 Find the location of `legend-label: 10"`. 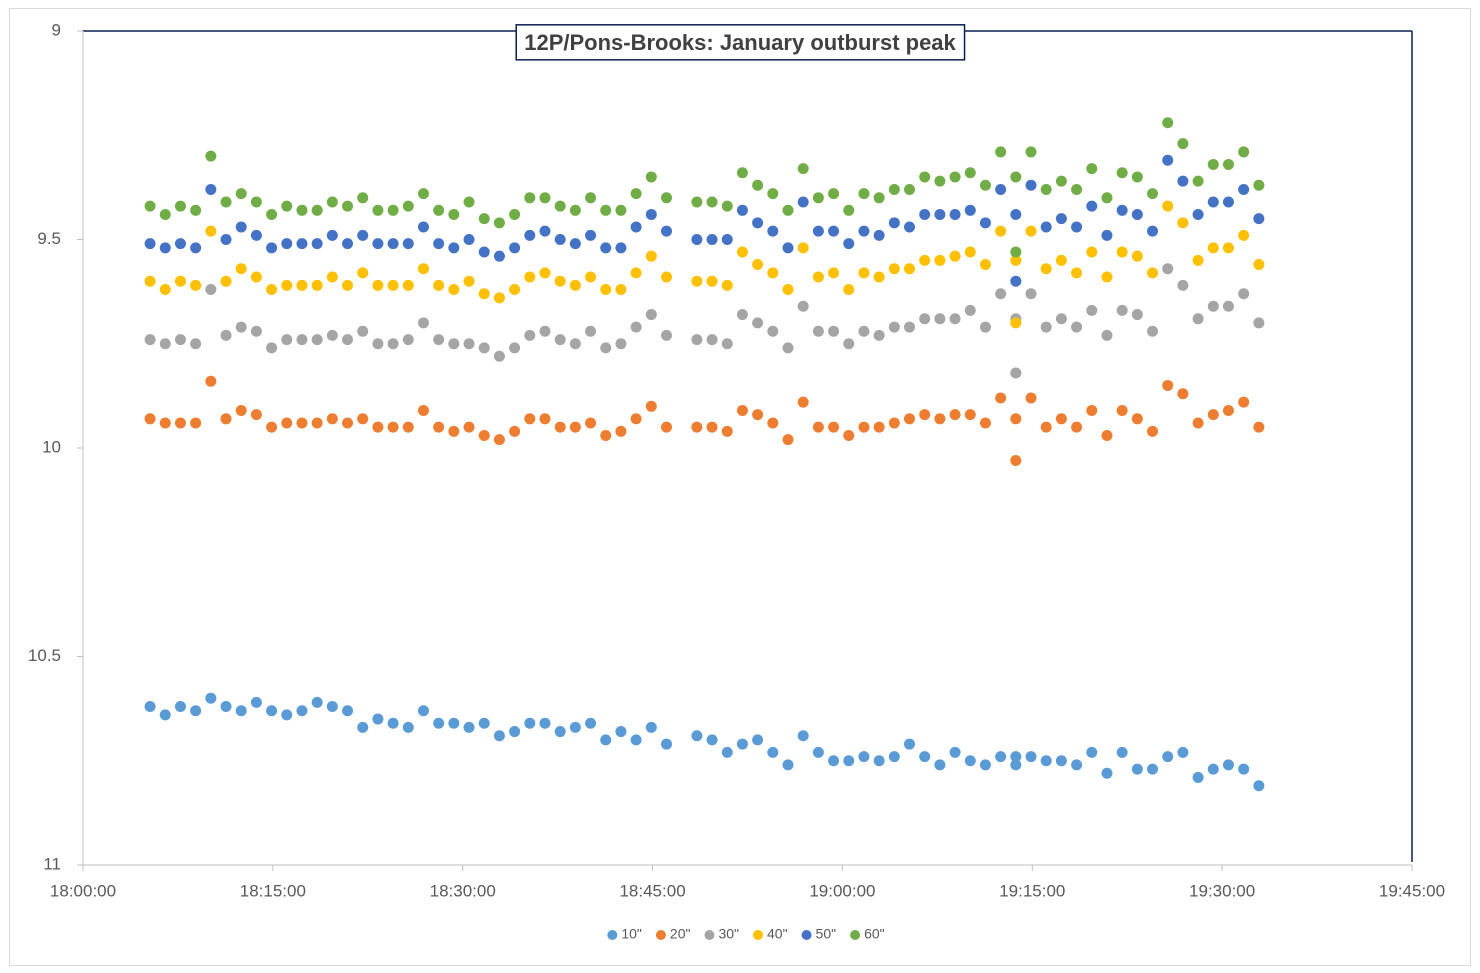

legend-label: 10" is located at coordinates (631, 934).